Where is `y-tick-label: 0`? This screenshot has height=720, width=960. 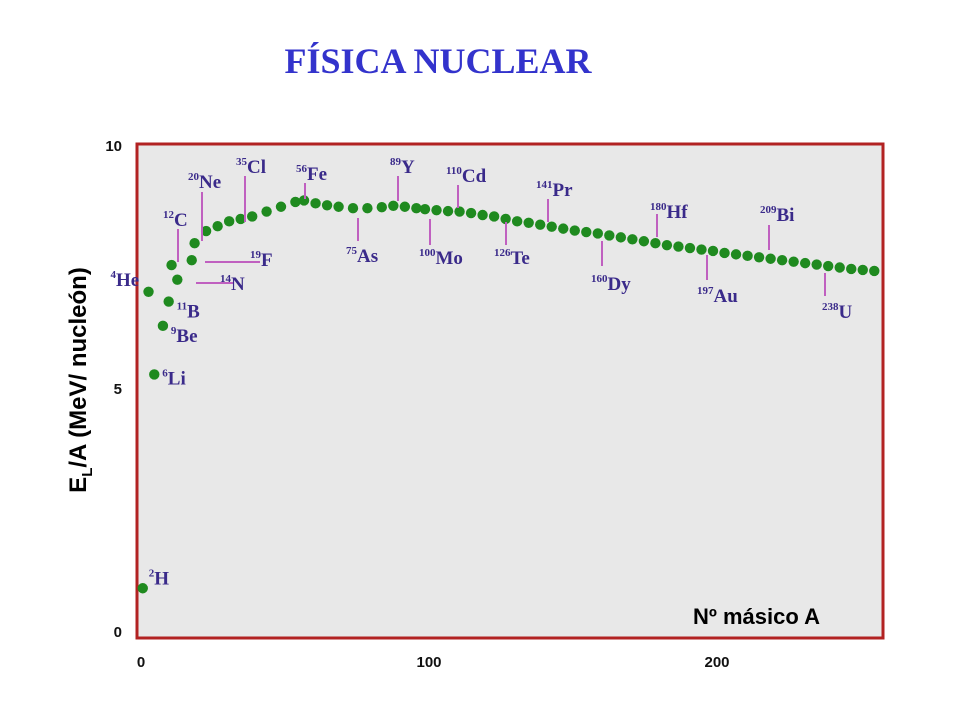 y-tick-label: 0 is located at coordinates (118, 632).